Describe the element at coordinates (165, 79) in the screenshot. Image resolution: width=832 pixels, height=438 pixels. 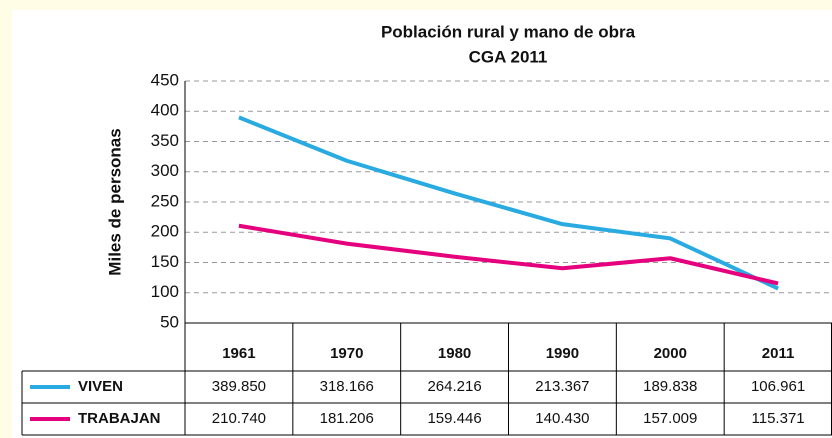
I see `y-tick-label: 450` at that location.